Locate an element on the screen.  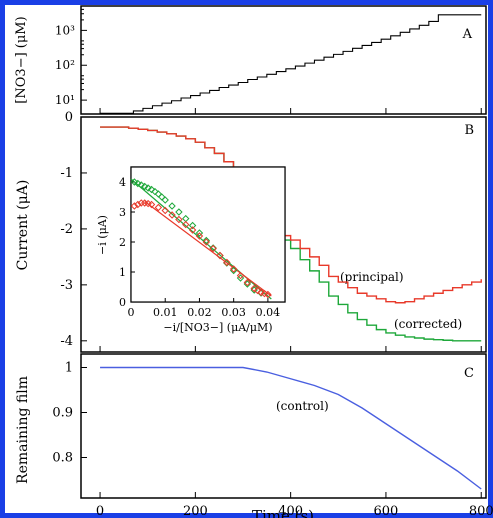
panel-c-xtick-label: 400 is located at coordinates (290, 511).